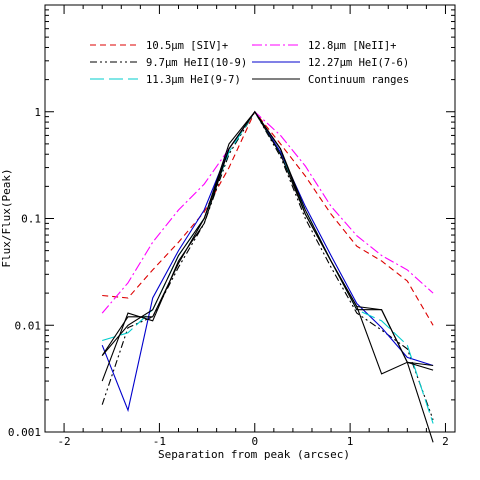  I want to click on legend-label: Continuum ranges, so click(358, 80).